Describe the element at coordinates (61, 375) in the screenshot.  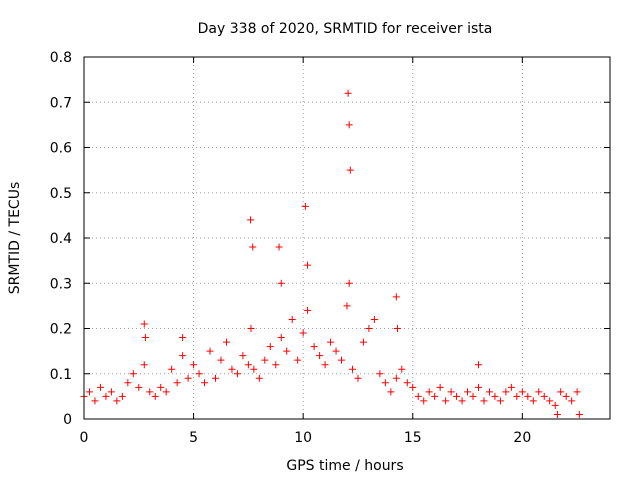
I see `y-tick-label: 0.1` at that location.